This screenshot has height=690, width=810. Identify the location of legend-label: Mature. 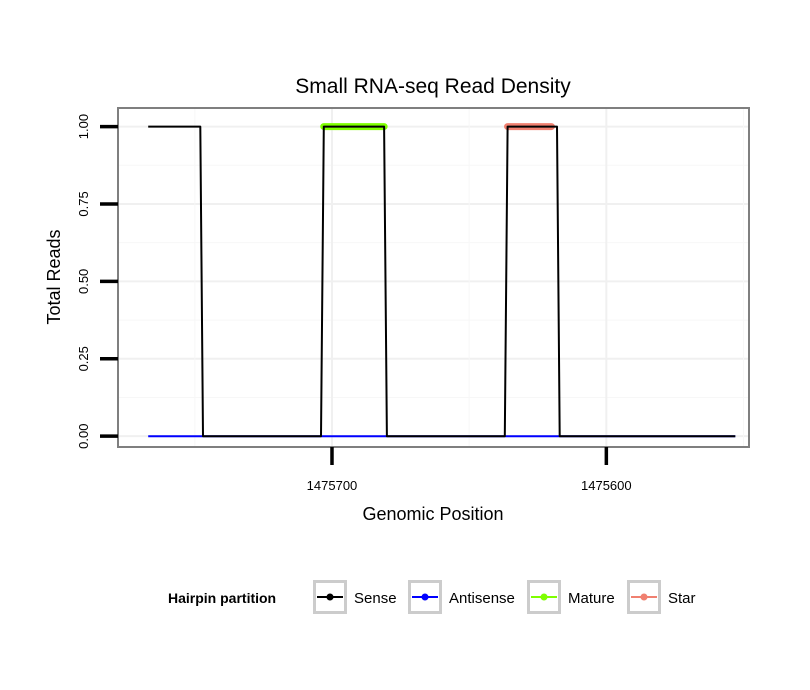
(591, 598).